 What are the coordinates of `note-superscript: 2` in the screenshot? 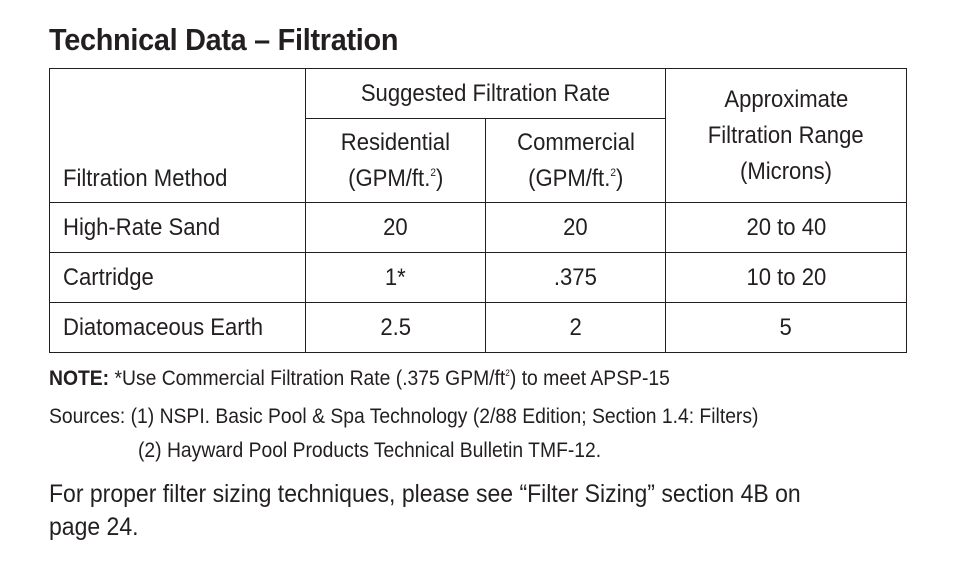 It's located at (507, 373).